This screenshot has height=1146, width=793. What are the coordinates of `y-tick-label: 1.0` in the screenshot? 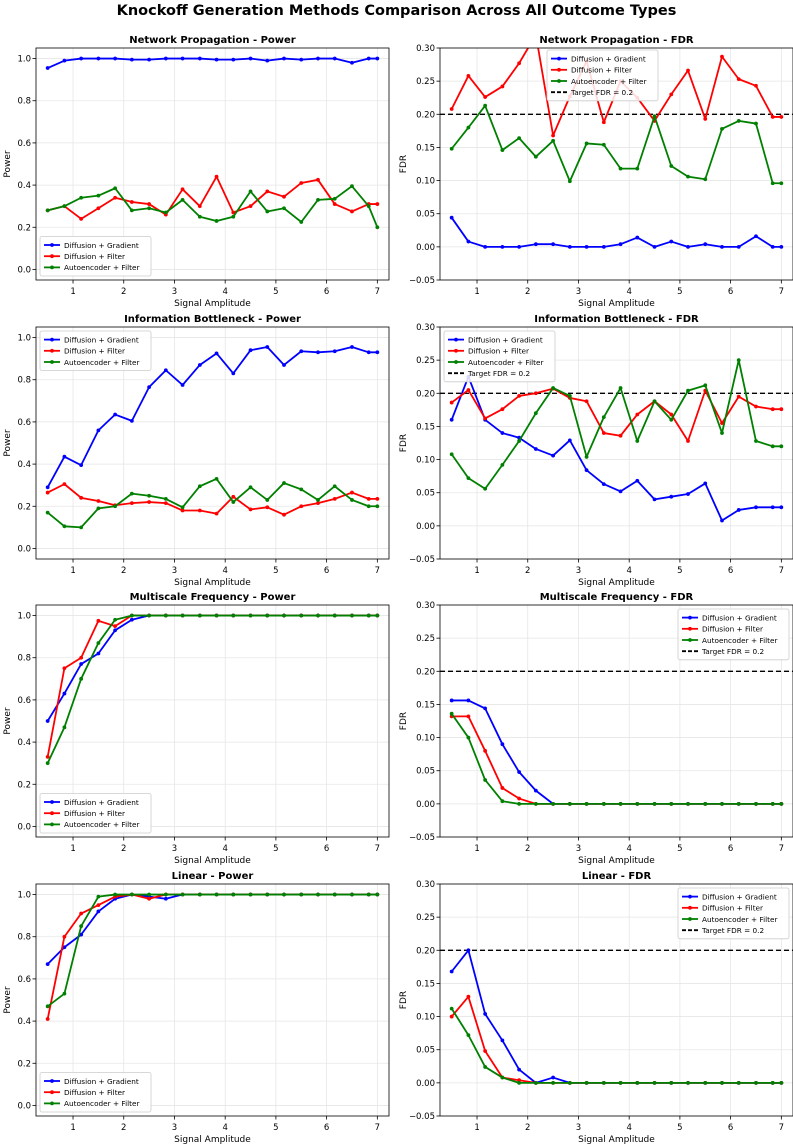 It's located at (24, 339).